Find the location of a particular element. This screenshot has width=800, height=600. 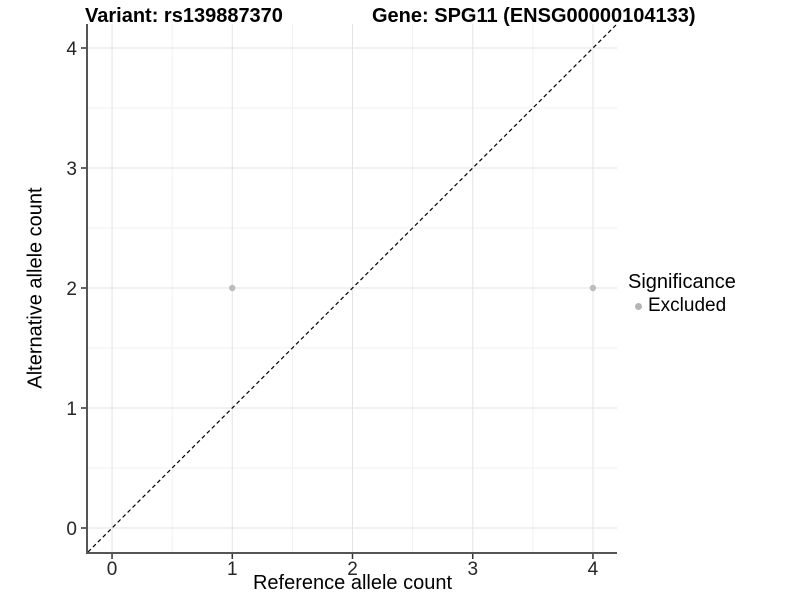

x-tick-label: 1 is located at coordinates (232, 569).